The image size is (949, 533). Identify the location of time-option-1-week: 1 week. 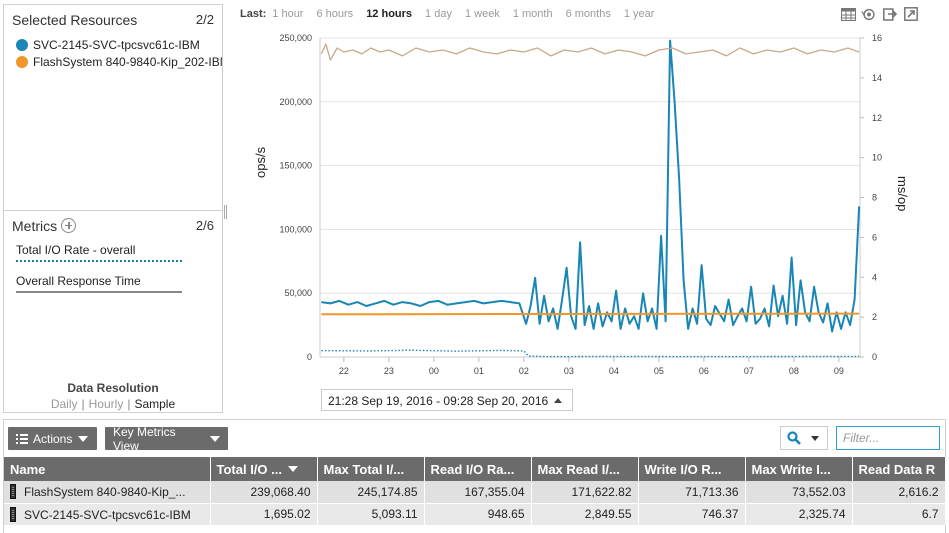
(482, 14).